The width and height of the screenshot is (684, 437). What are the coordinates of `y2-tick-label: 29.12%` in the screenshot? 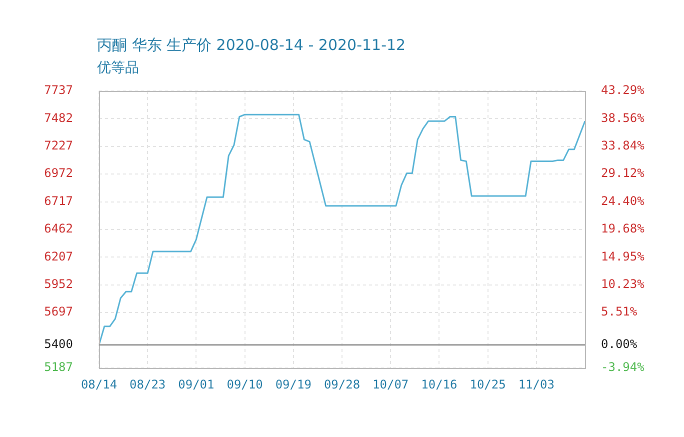 It's located at (623, 173).